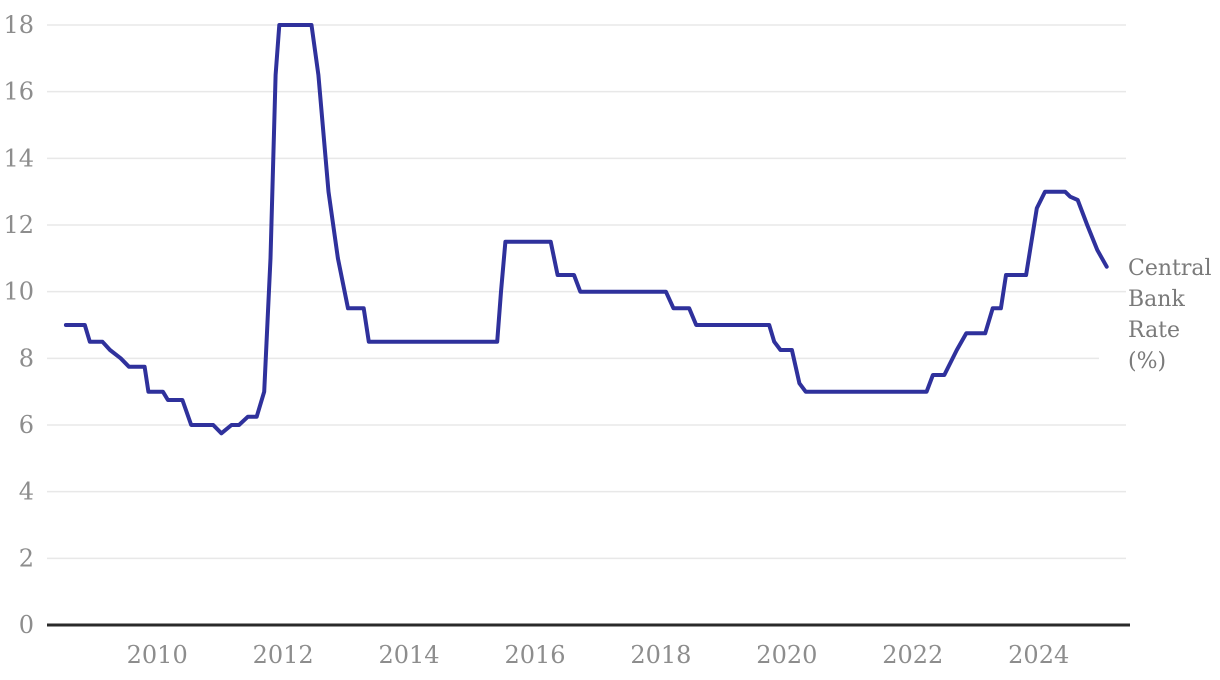  I want to click on y-tick-label-8: 8, so click(26, 358).